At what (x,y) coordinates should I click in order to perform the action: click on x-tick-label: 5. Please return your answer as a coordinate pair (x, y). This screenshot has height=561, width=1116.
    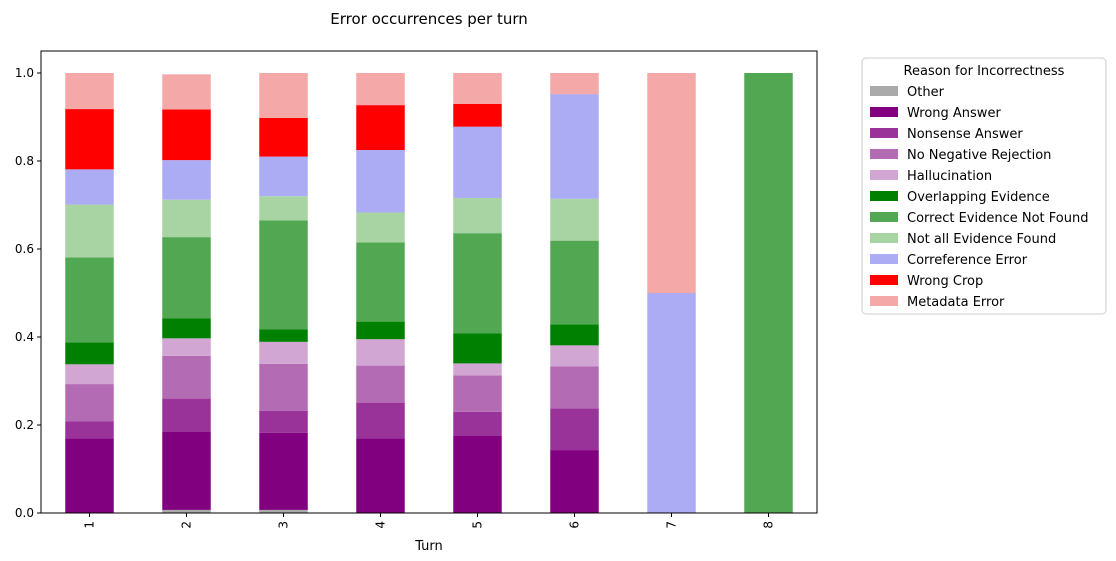
    Looking at the image, I should click on (478, 525).